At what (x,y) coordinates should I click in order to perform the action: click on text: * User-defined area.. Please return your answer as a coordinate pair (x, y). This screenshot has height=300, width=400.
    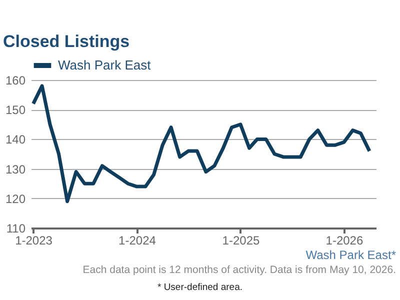
    Looking at the image, I should click on (200, 287).